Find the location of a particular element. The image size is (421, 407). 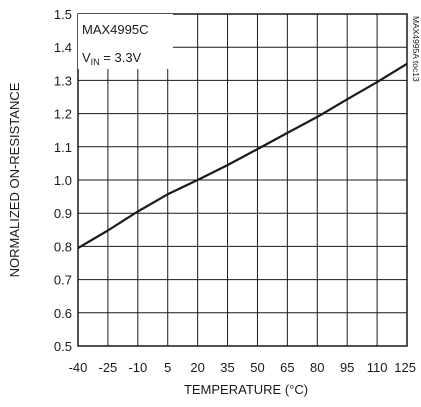

legend-condition-subscript: IN is located at coordinates (95, 62).